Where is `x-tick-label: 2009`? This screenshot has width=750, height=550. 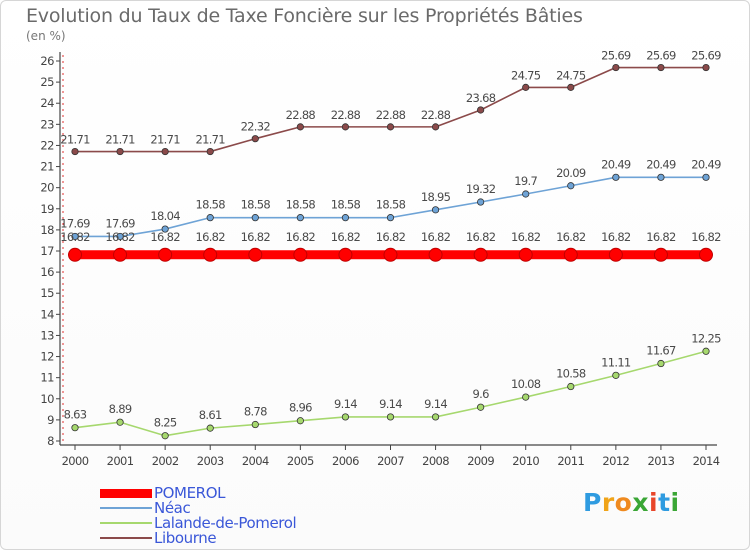
x-tick-label: 2009 is located at coordinates (480, 461).